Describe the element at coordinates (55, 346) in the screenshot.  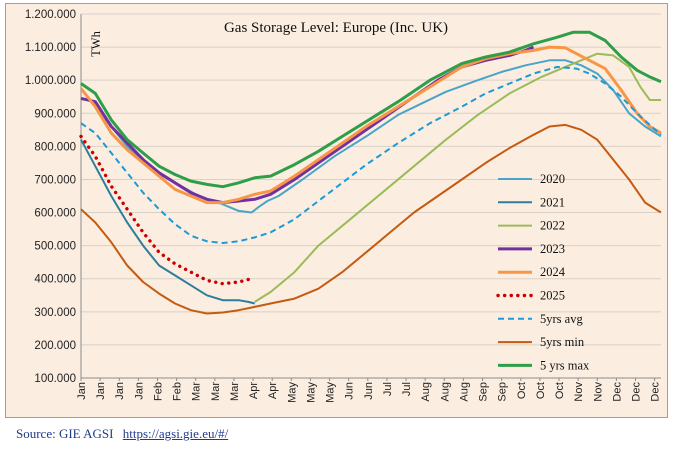
I see `y-tick-label: 200.000` at that location.